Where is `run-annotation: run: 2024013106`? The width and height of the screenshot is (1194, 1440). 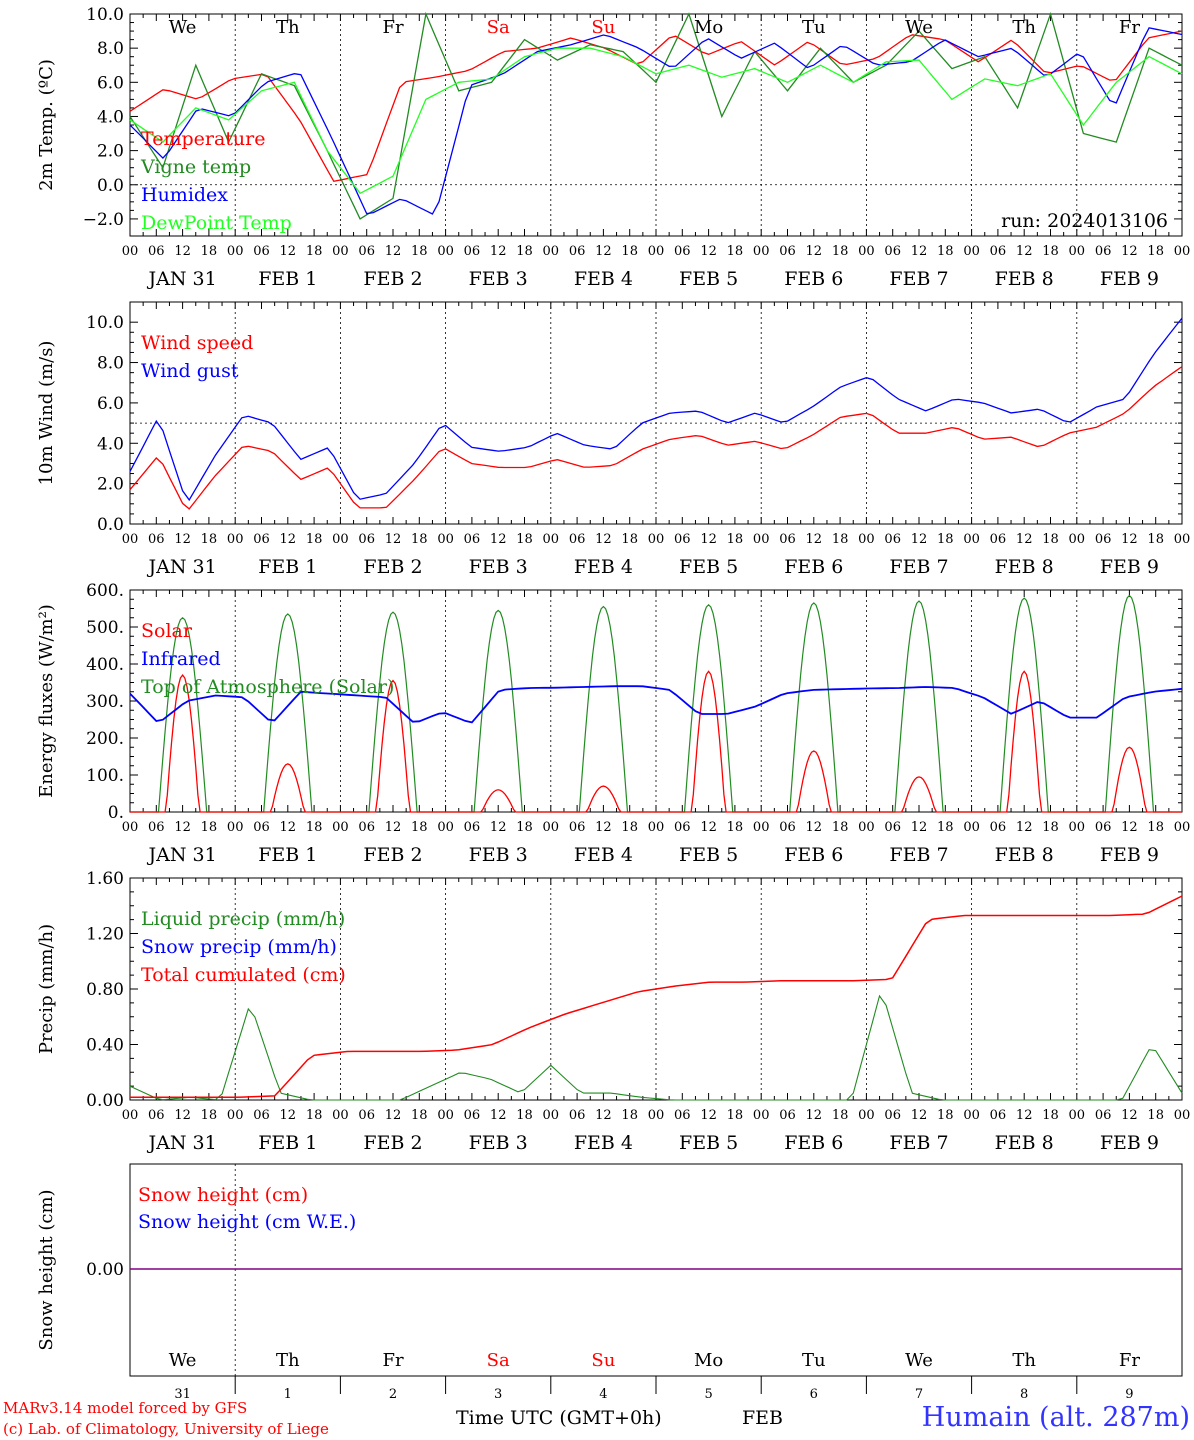 run-annotation: run: 2024013106 is located at coordinates (1084, 221).